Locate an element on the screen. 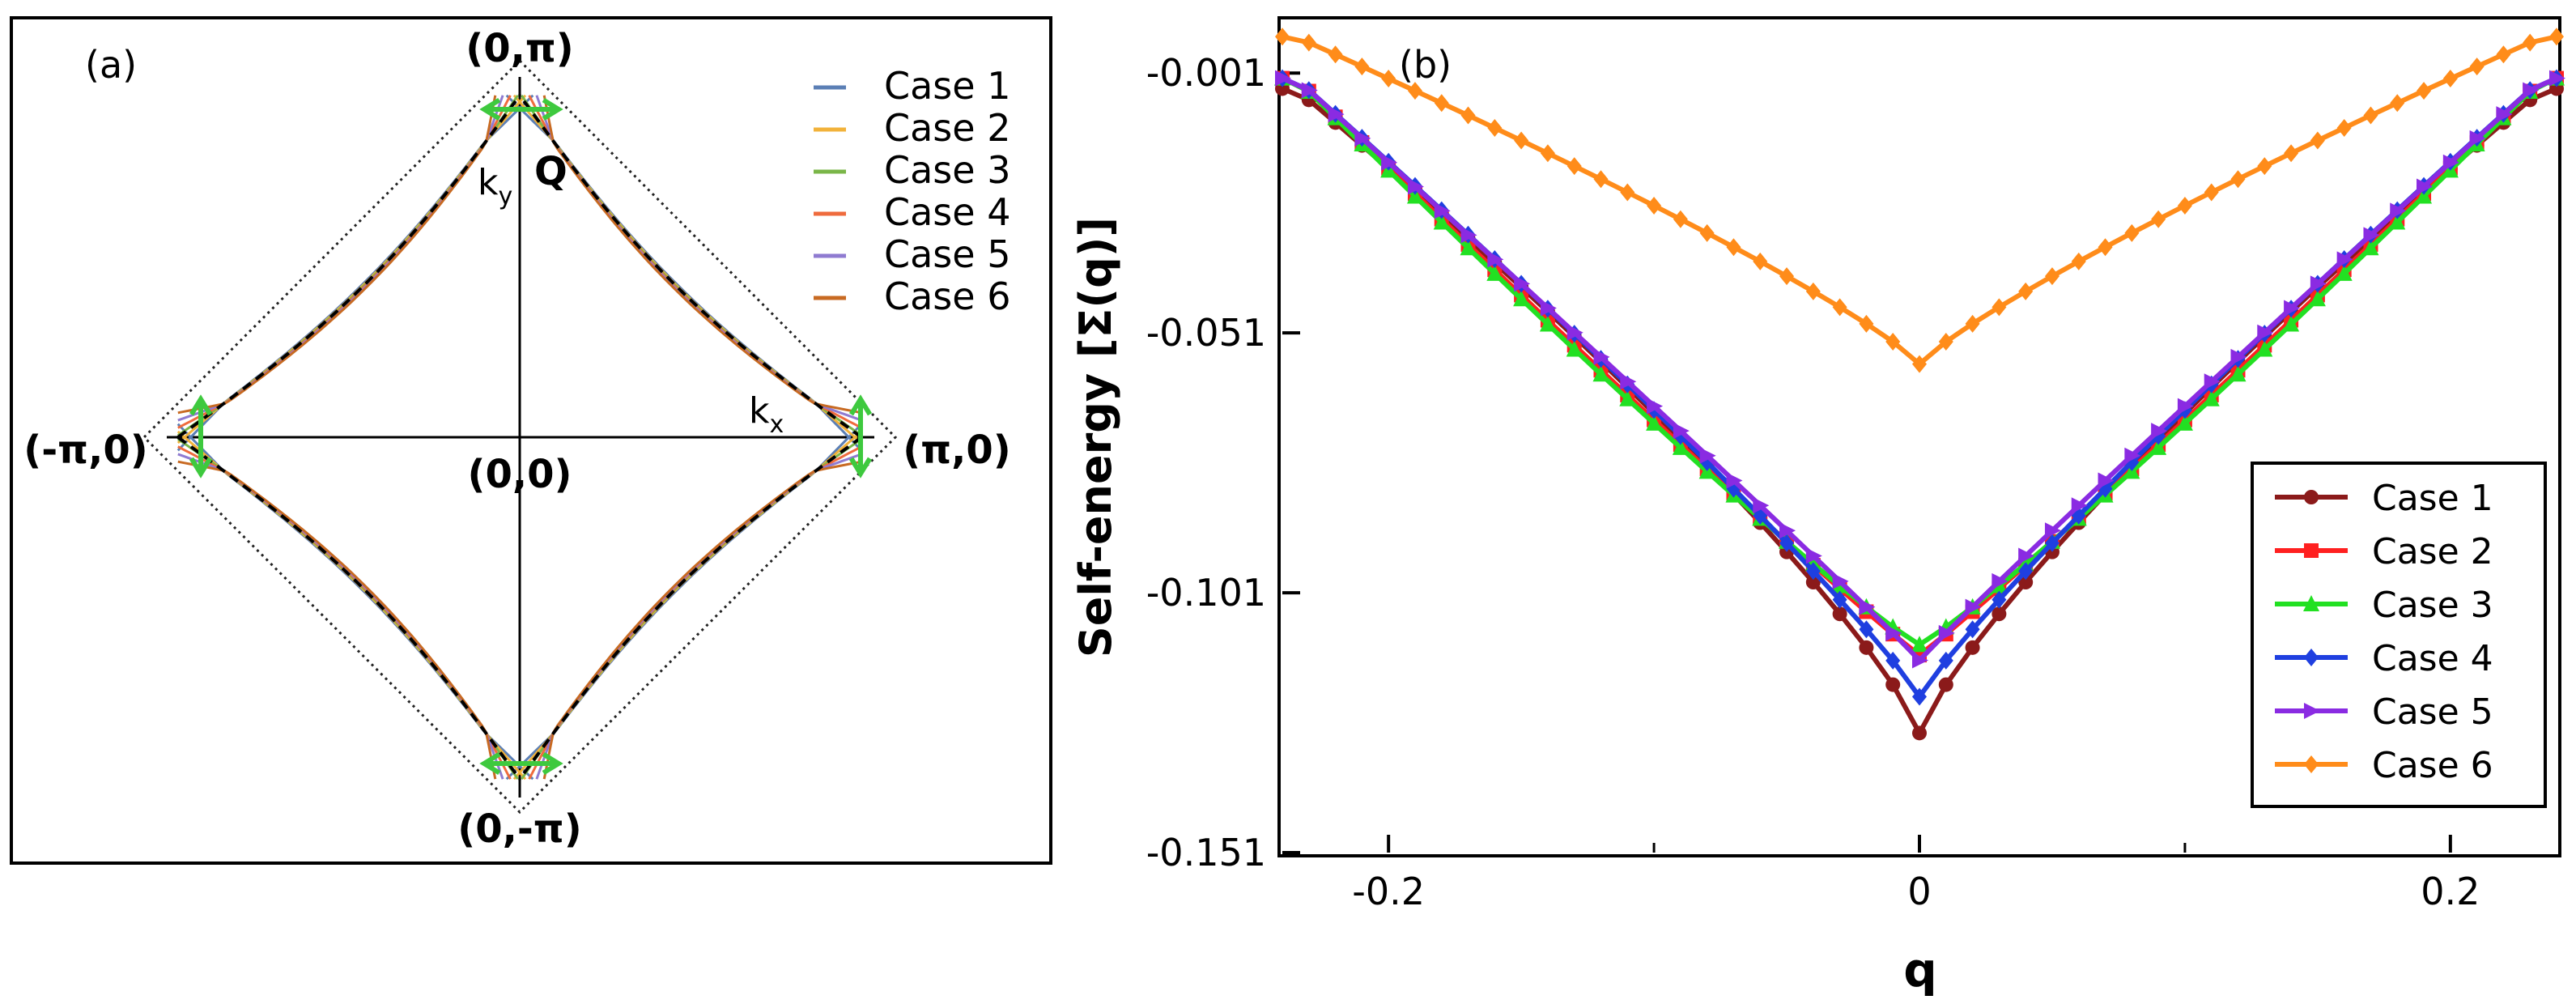 The image size is (2576, 1004). legend-b-label-case-4: Case 4 is located at coordinates (2432, 658).